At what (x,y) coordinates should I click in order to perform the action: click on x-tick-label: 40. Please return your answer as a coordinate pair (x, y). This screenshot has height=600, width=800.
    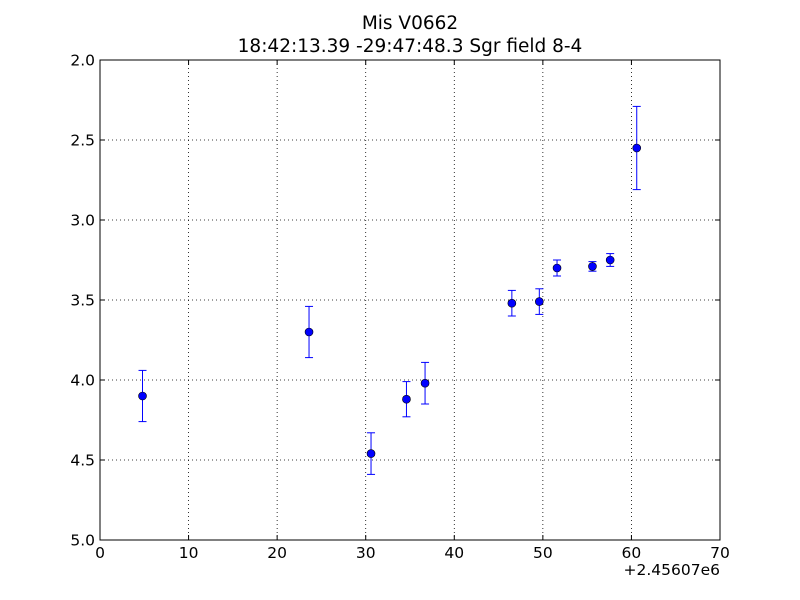
    Looking at the image, I should click on (454, 553).